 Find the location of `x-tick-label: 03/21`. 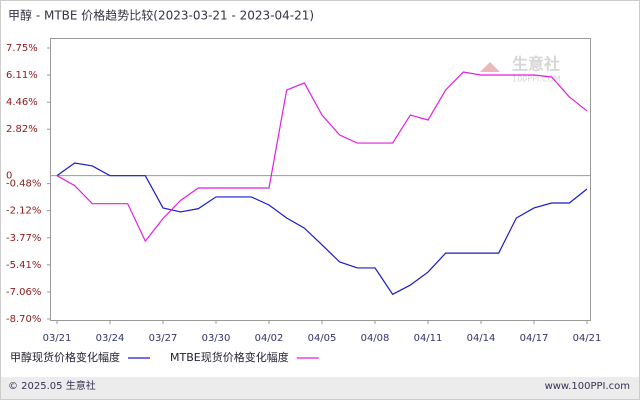

x-tick-label: 03/21 is located at coordinates (57, 338).